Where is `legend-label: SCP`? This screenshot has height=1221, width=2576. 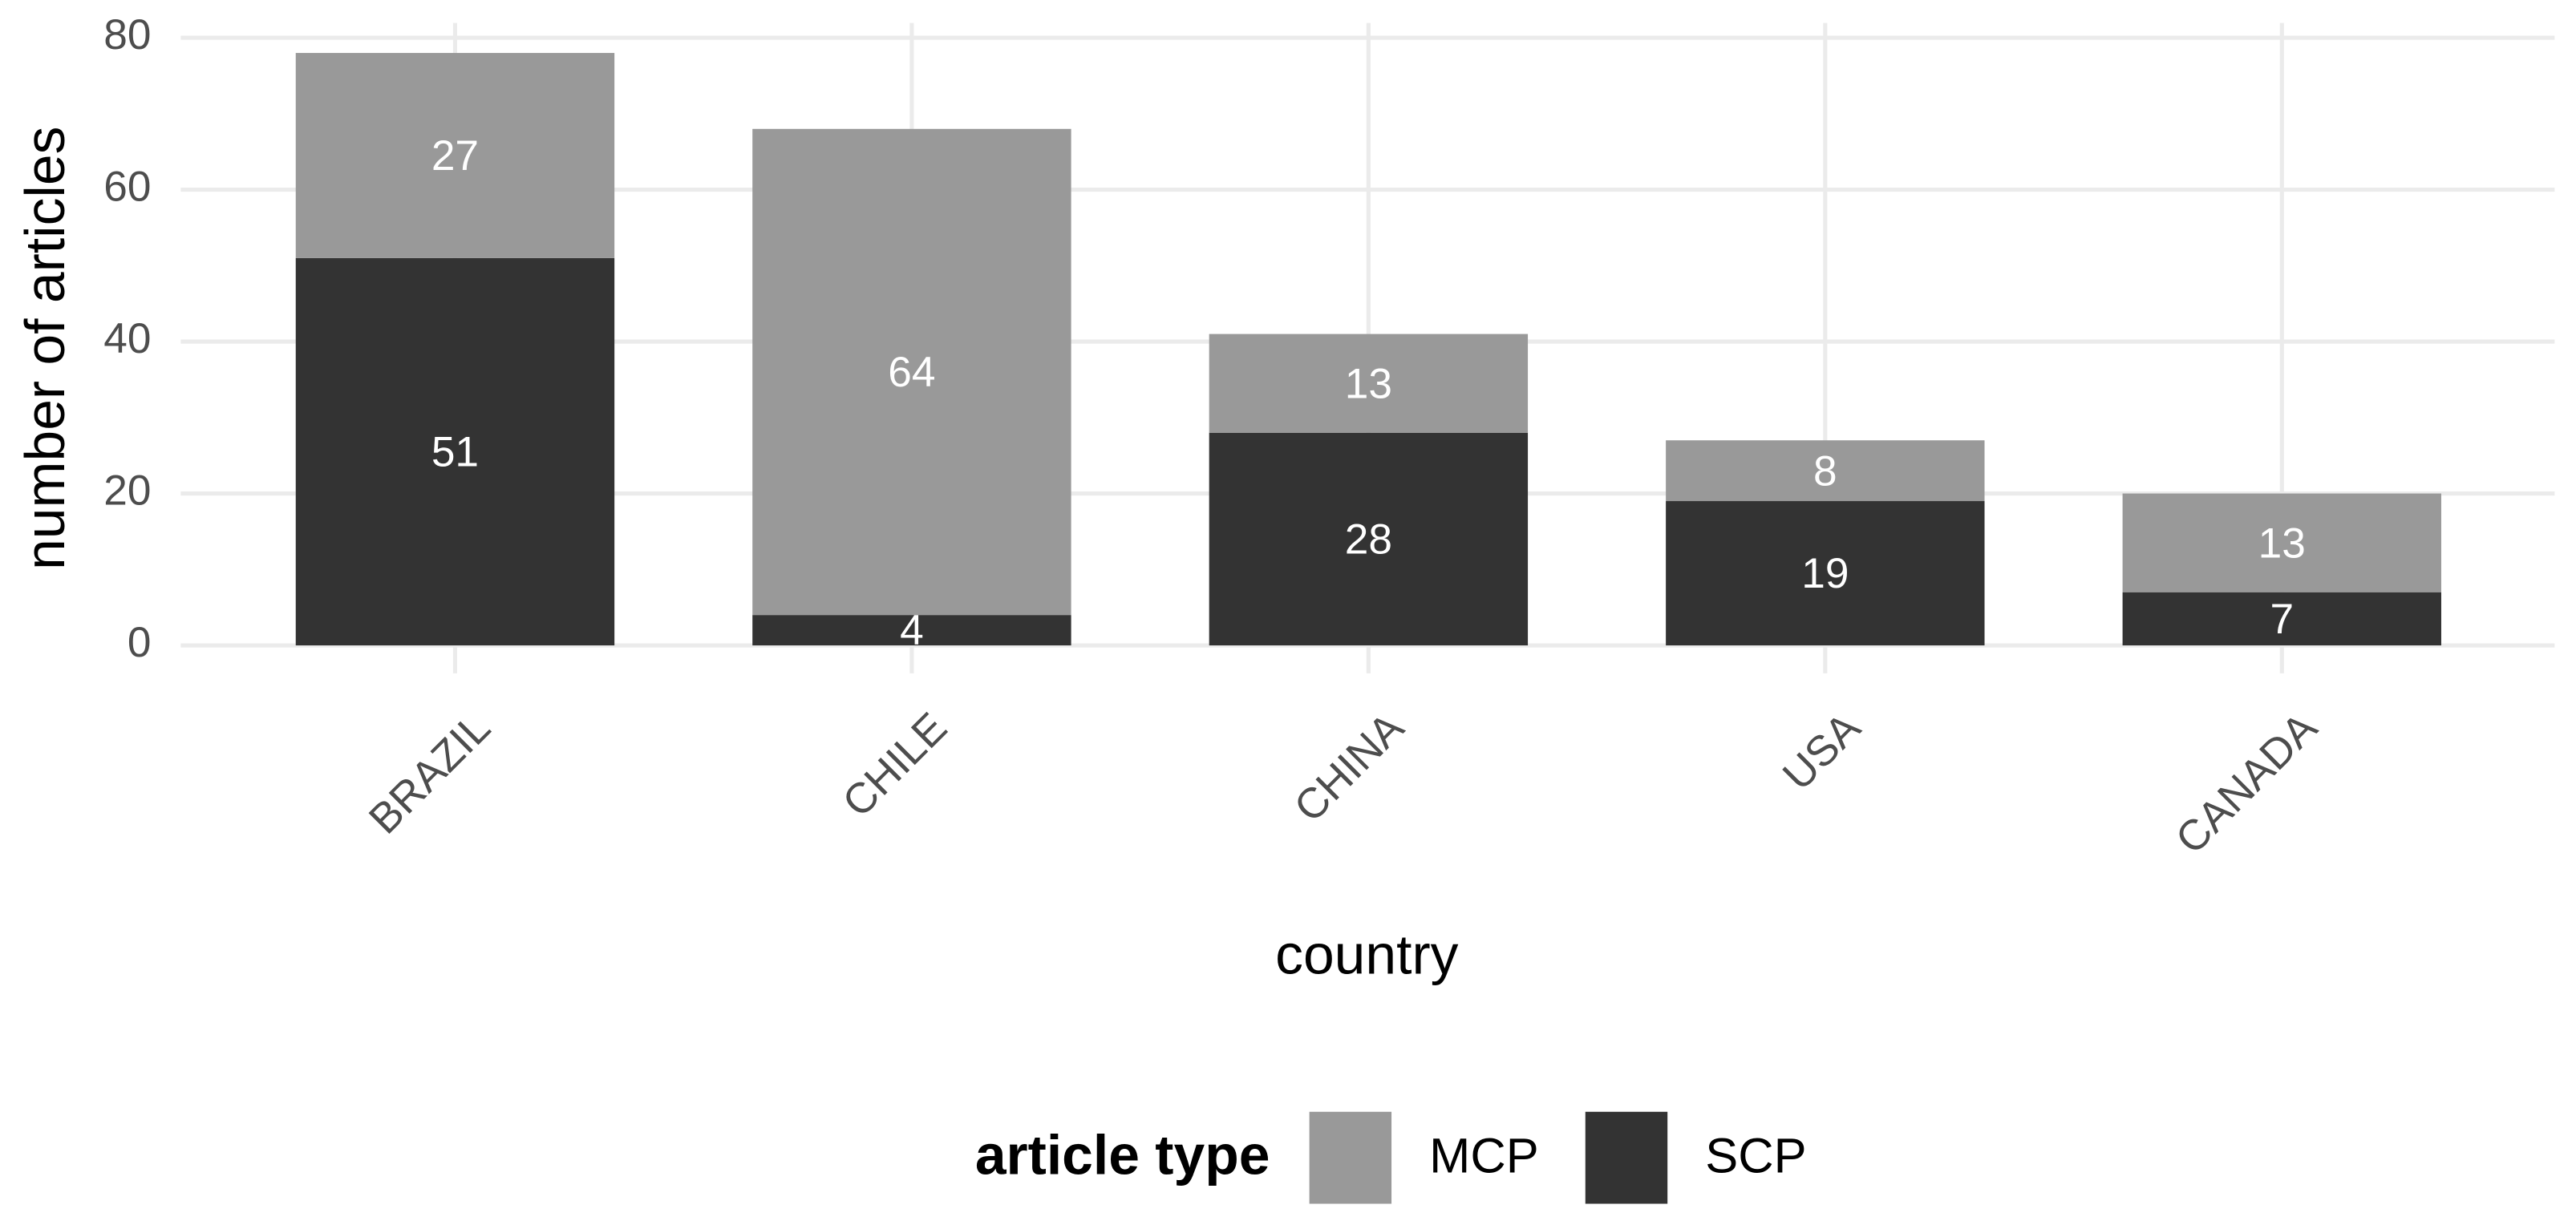 legend-label: SCP is located at coordinates (1756, 1155).